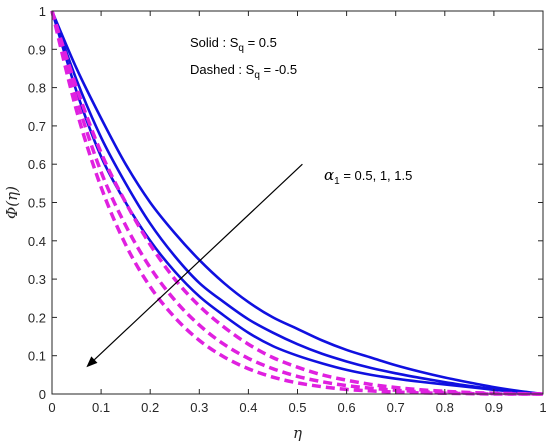 The image size is (550, 446). Describe the element at coordinates (214, 42) in the screenshot. I see `legend-solid-label: Solid : S` at that location.